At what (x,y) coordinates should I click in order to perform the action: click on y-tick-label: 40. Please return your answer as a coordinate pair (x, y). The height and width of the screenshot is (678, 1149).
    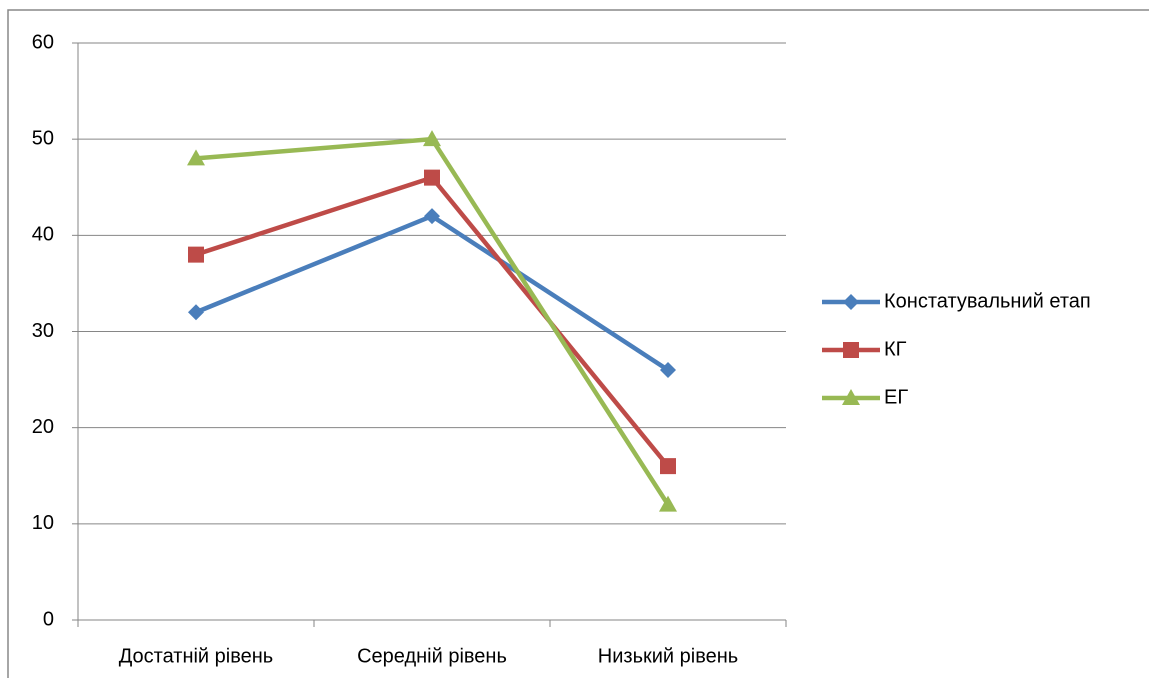
    Looking at the image, I should click on (43, 235).